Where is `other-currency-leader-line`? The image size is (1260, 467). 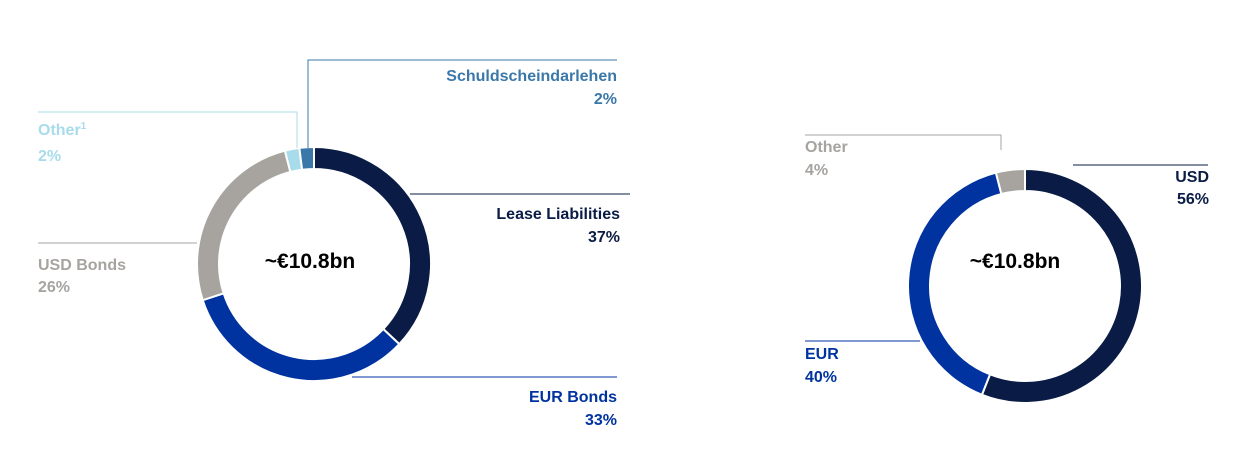
other-currency-leader-line is located at coordinates (903, 142).